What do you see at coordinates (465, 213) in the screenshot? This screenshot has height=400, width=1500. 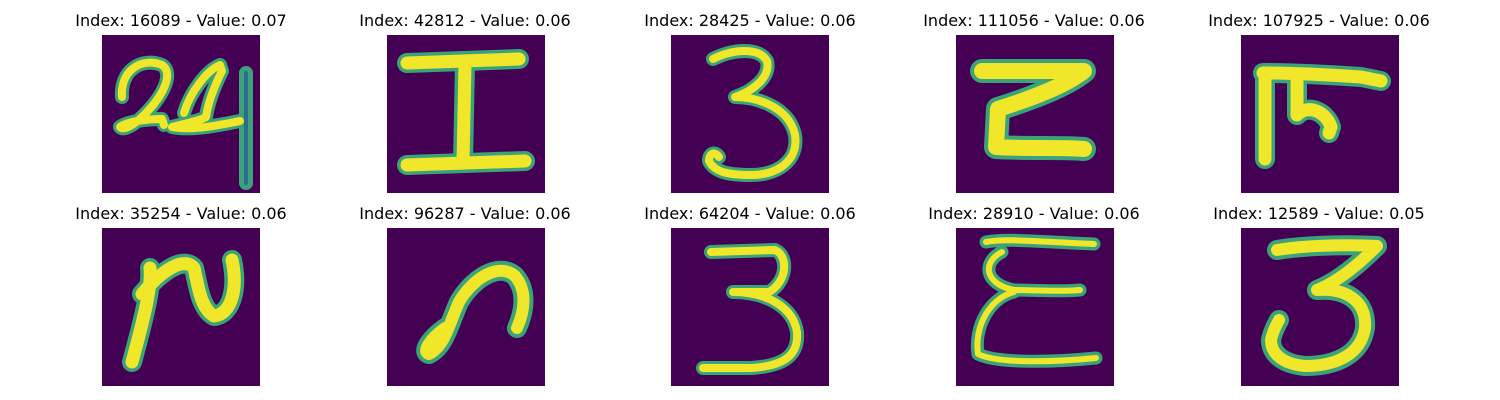 I see `panel-title: Index: 96287 - Value: 0.06` at bounding box center [465, 213].